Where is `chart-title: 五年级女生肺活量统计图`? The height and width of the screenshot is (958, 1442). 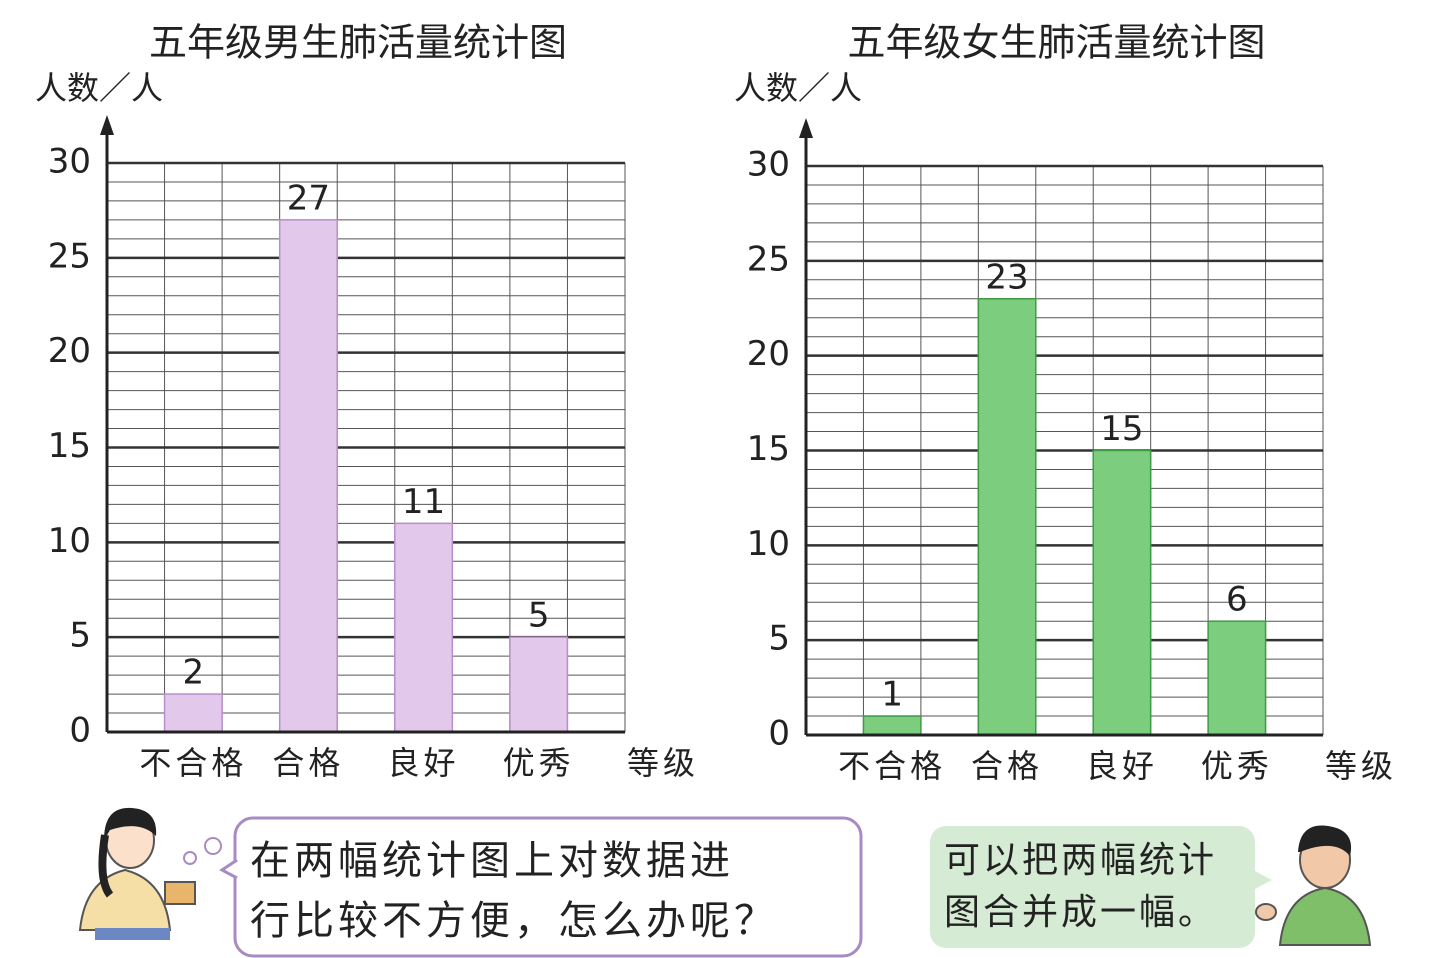
chart-title: 五年级女生肺活量统计图 is located at coordinates (1056, 43).